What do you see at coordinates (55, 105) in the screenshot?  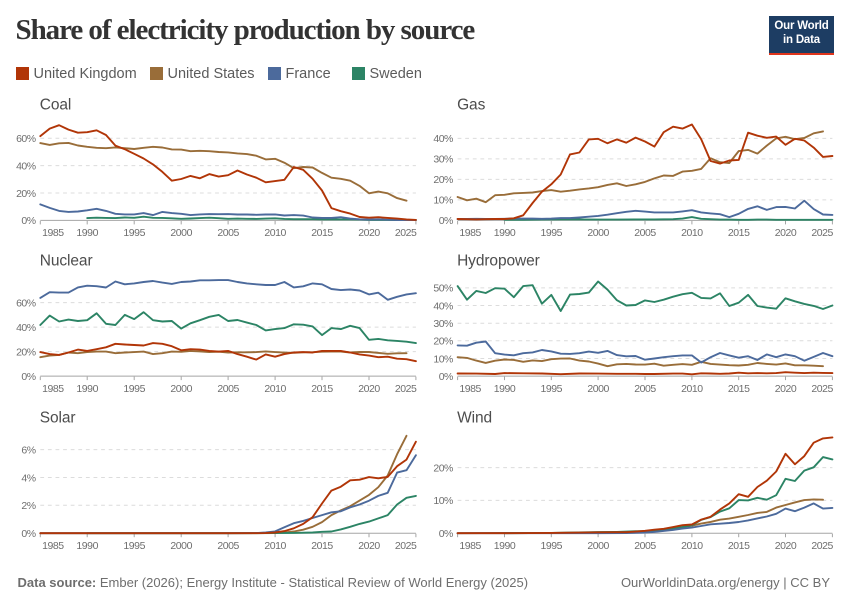 I see `svg-text: Coal` at bounding box center [55, 105].